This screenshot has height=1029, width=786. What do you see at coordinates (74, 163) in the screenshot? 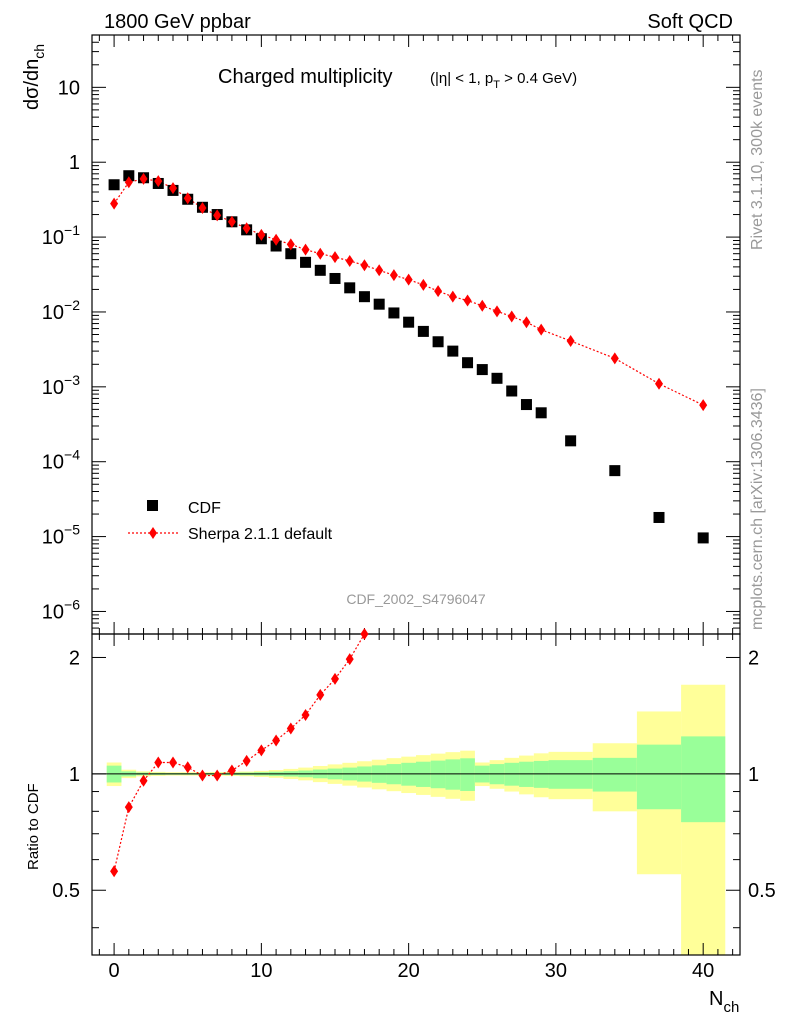
I see `y-tick-label: 1` at bounding box center [74, 163].